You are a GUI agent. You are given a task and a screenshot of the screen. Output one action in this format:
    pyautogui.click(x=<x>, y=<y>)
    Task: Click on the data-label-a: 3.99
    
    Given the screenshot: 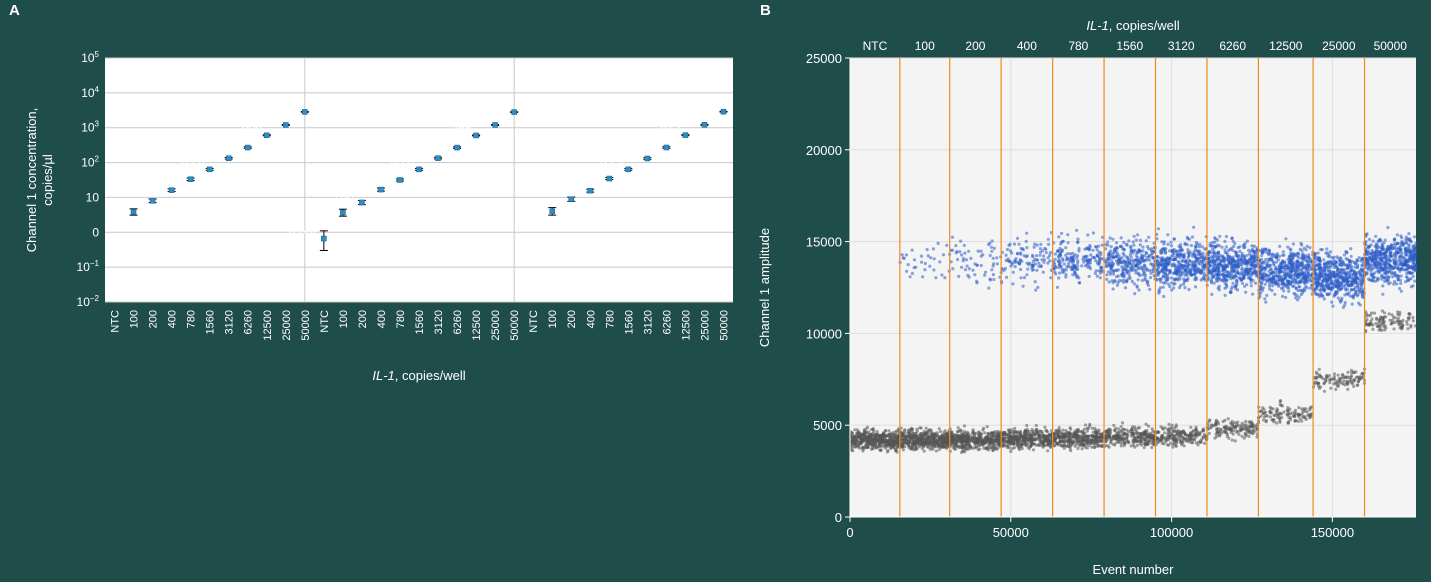 What is the action you would take?
    pyautogui.click(x=536, y=203)
    